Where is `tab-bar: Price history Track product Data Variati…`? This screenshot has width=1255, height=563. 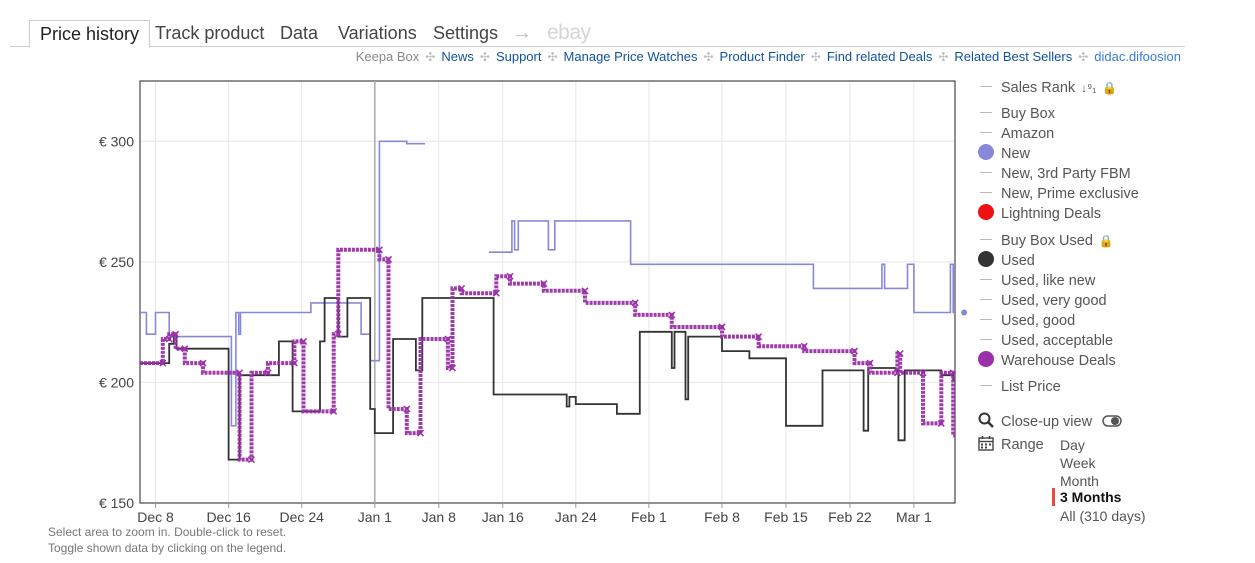
tab-bar: Price history Track product Data Variati… is located at coordinates (597, 34).